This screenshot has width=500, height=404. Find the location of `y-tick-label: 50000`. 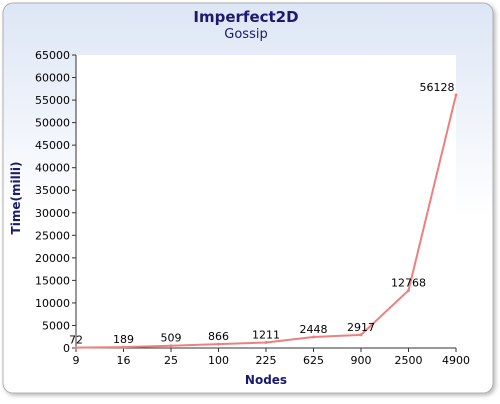

y-tick-label: 50000 is located at coordinates (52, 123).